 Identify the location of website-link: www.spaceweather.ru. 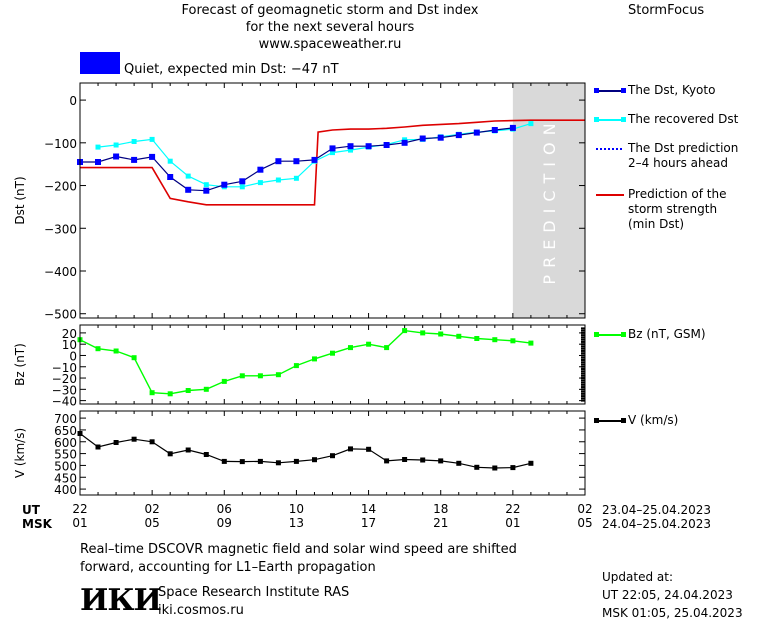
(330, 44).